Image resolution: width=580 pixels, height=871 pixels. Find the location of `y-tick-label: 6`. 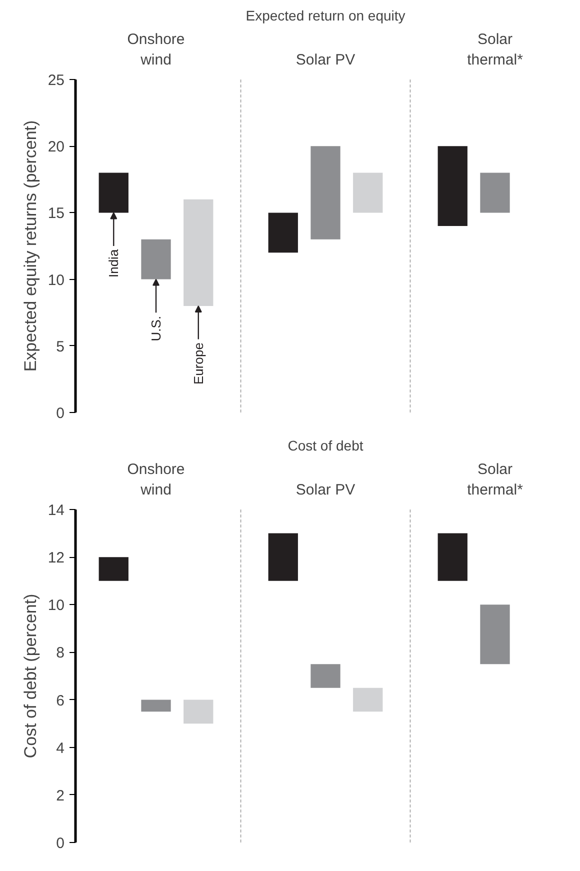

y-tick-label: 6 is located at coordinates (60, 701).